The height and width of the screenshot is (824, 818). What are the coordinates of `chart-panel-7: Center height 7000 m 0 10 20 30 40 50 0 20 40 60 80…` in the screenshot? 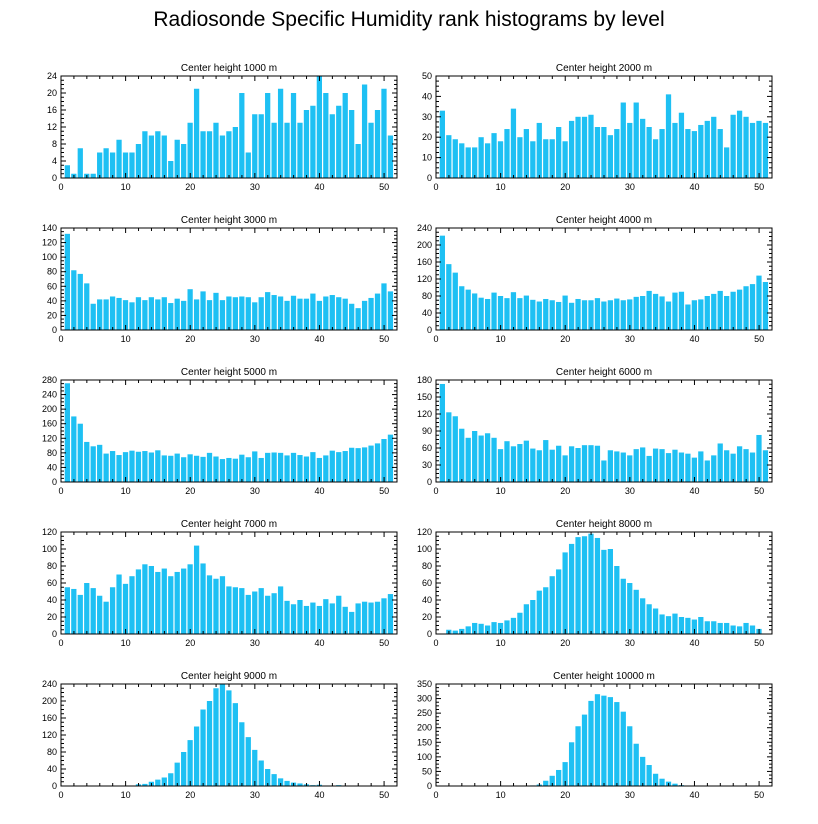 It's located at (220, 583).